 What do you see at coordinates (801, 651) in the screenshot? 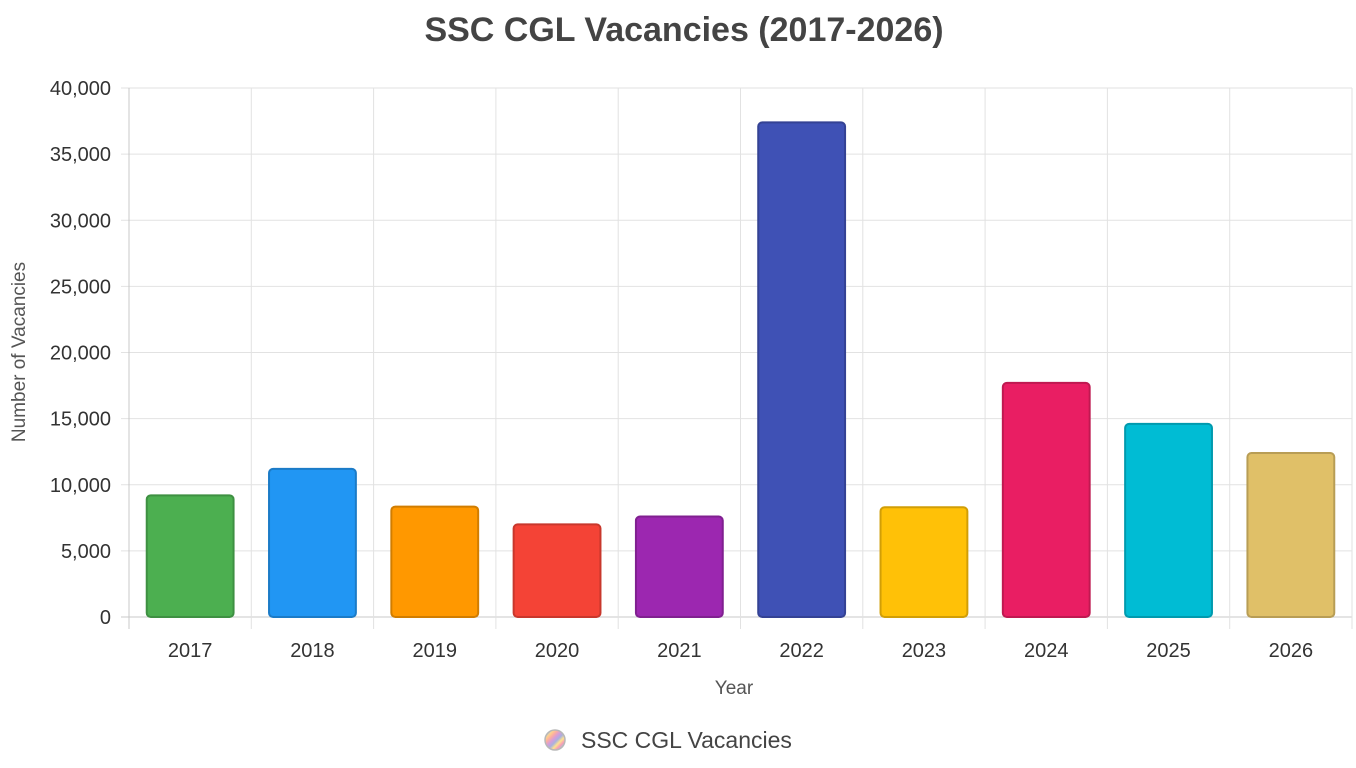
I see `x-tick-label: 2022` at bounding box center [801, 651].